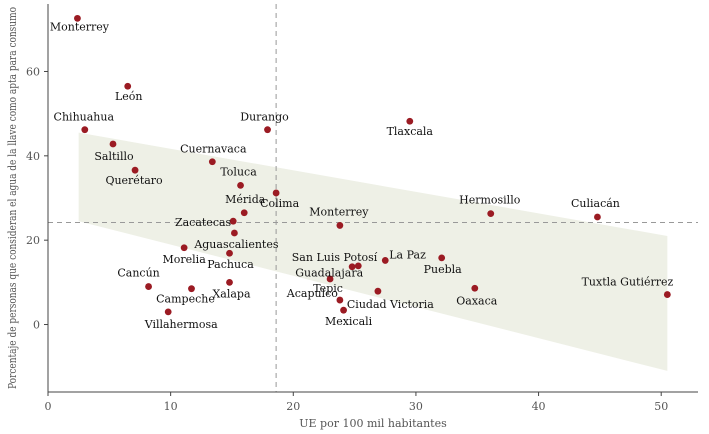  I want to click on data-label: Cancún, so click(138, 273).